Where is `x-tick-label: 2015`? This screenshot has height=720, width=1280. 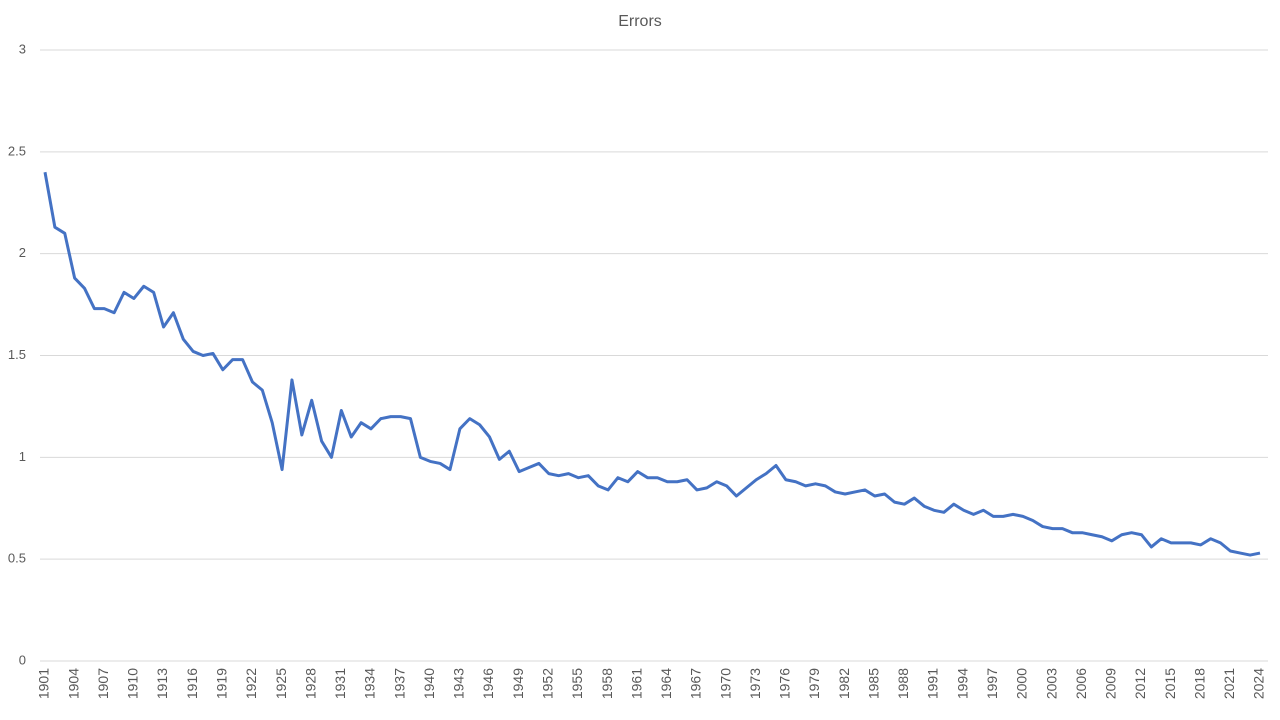 x-tick-label: 2015 is located at coordinates (1170, 683).